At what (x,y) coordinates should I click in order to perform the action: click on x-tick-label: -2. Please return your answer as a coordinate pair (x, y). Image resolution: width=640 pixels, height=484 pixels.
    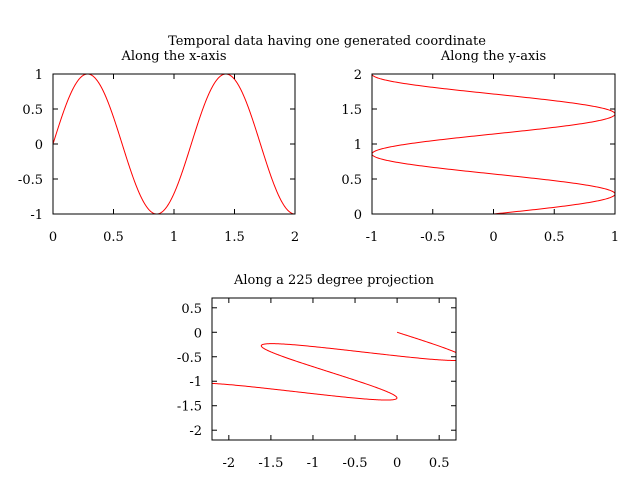
    Looking at the image, I should click on (228, 463).